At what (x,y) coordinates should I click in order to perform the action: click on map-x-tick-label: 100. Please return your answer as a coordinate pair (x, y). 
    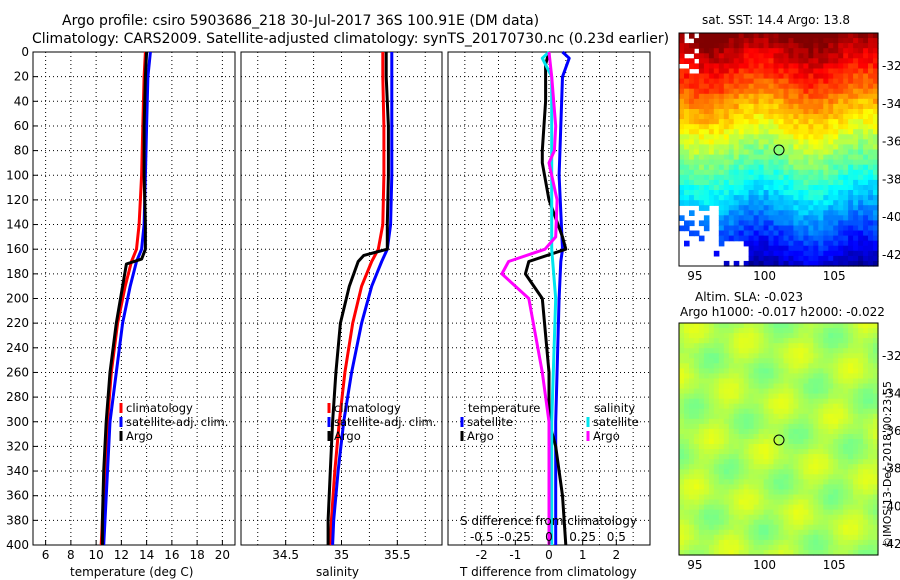
    Looking at the image, I should click on (764, 276).